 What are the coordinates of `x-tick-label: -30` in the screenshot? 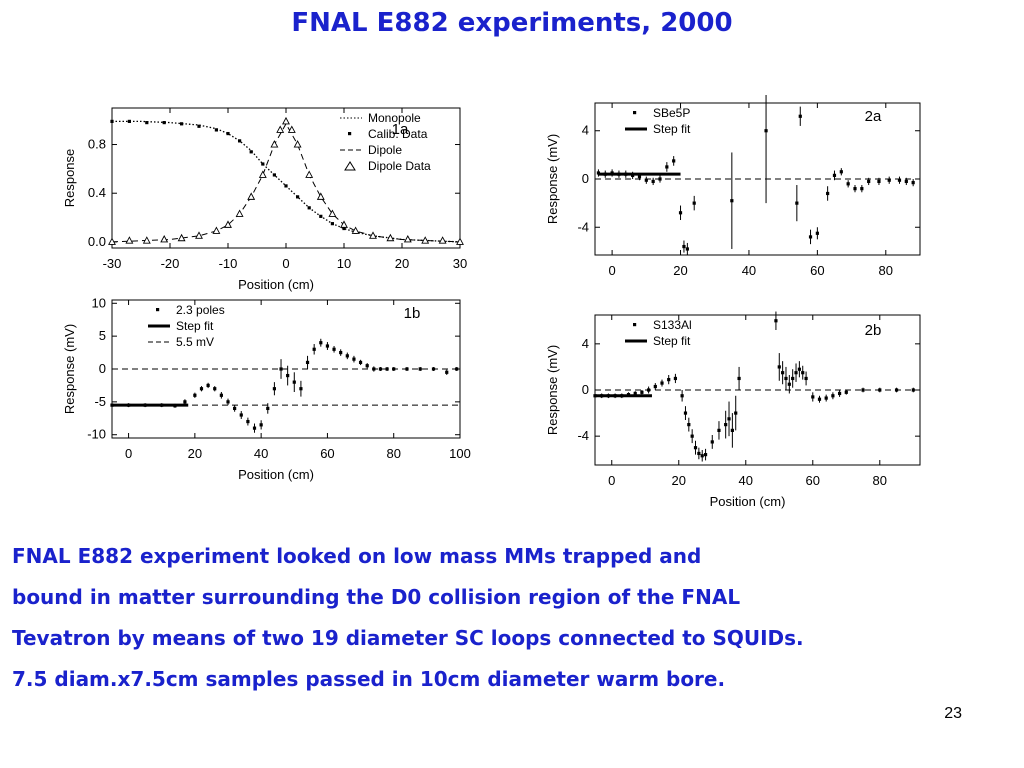 It's located at (112, 263).